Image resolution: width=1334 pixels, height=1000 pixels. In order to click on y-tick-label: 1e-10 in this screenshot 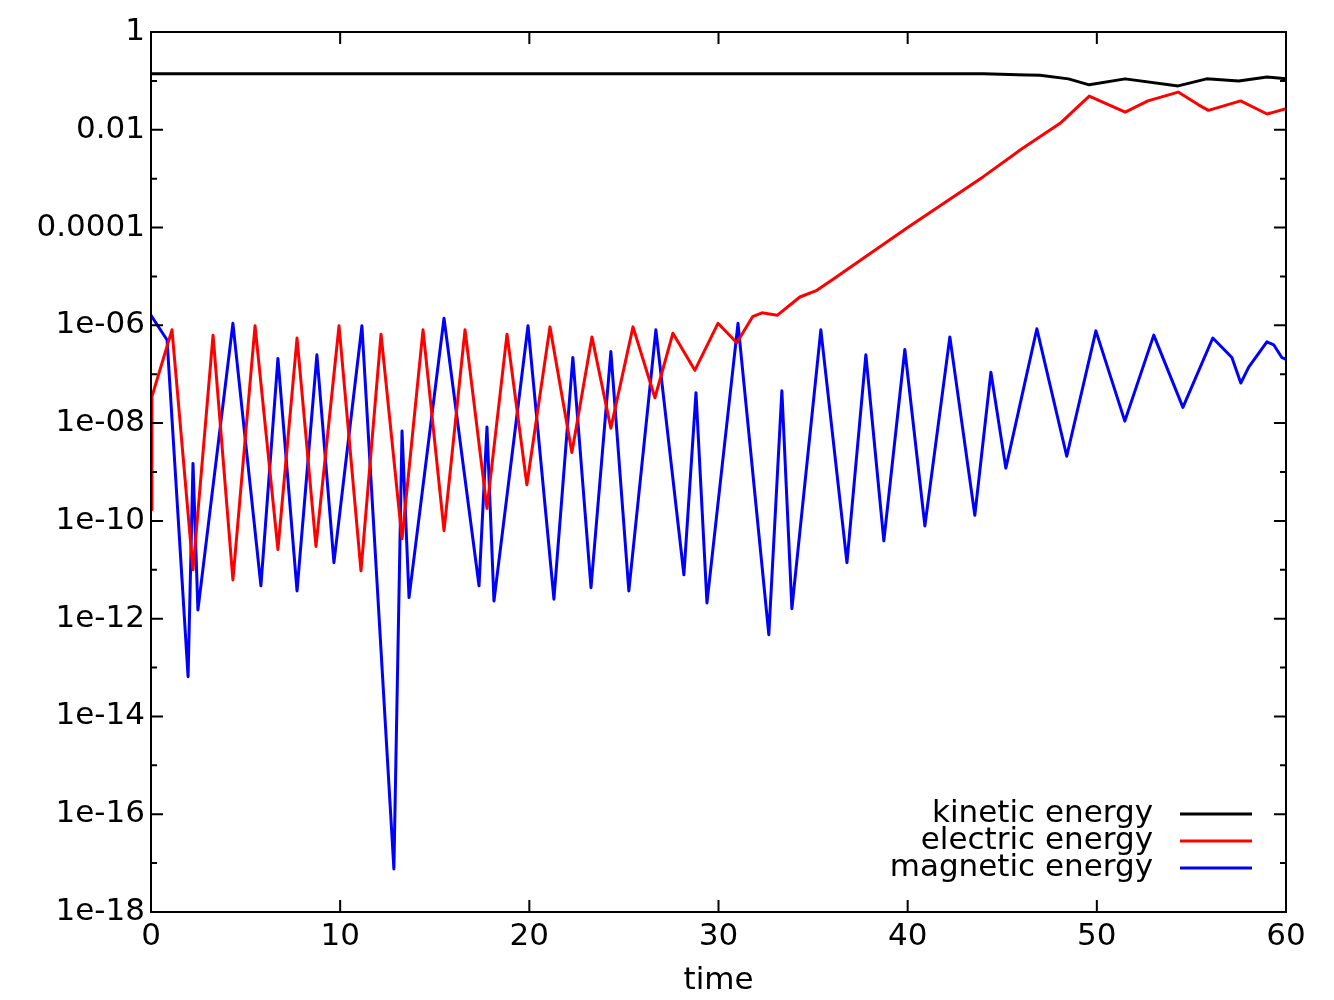, I will do `click(100, 517)`.